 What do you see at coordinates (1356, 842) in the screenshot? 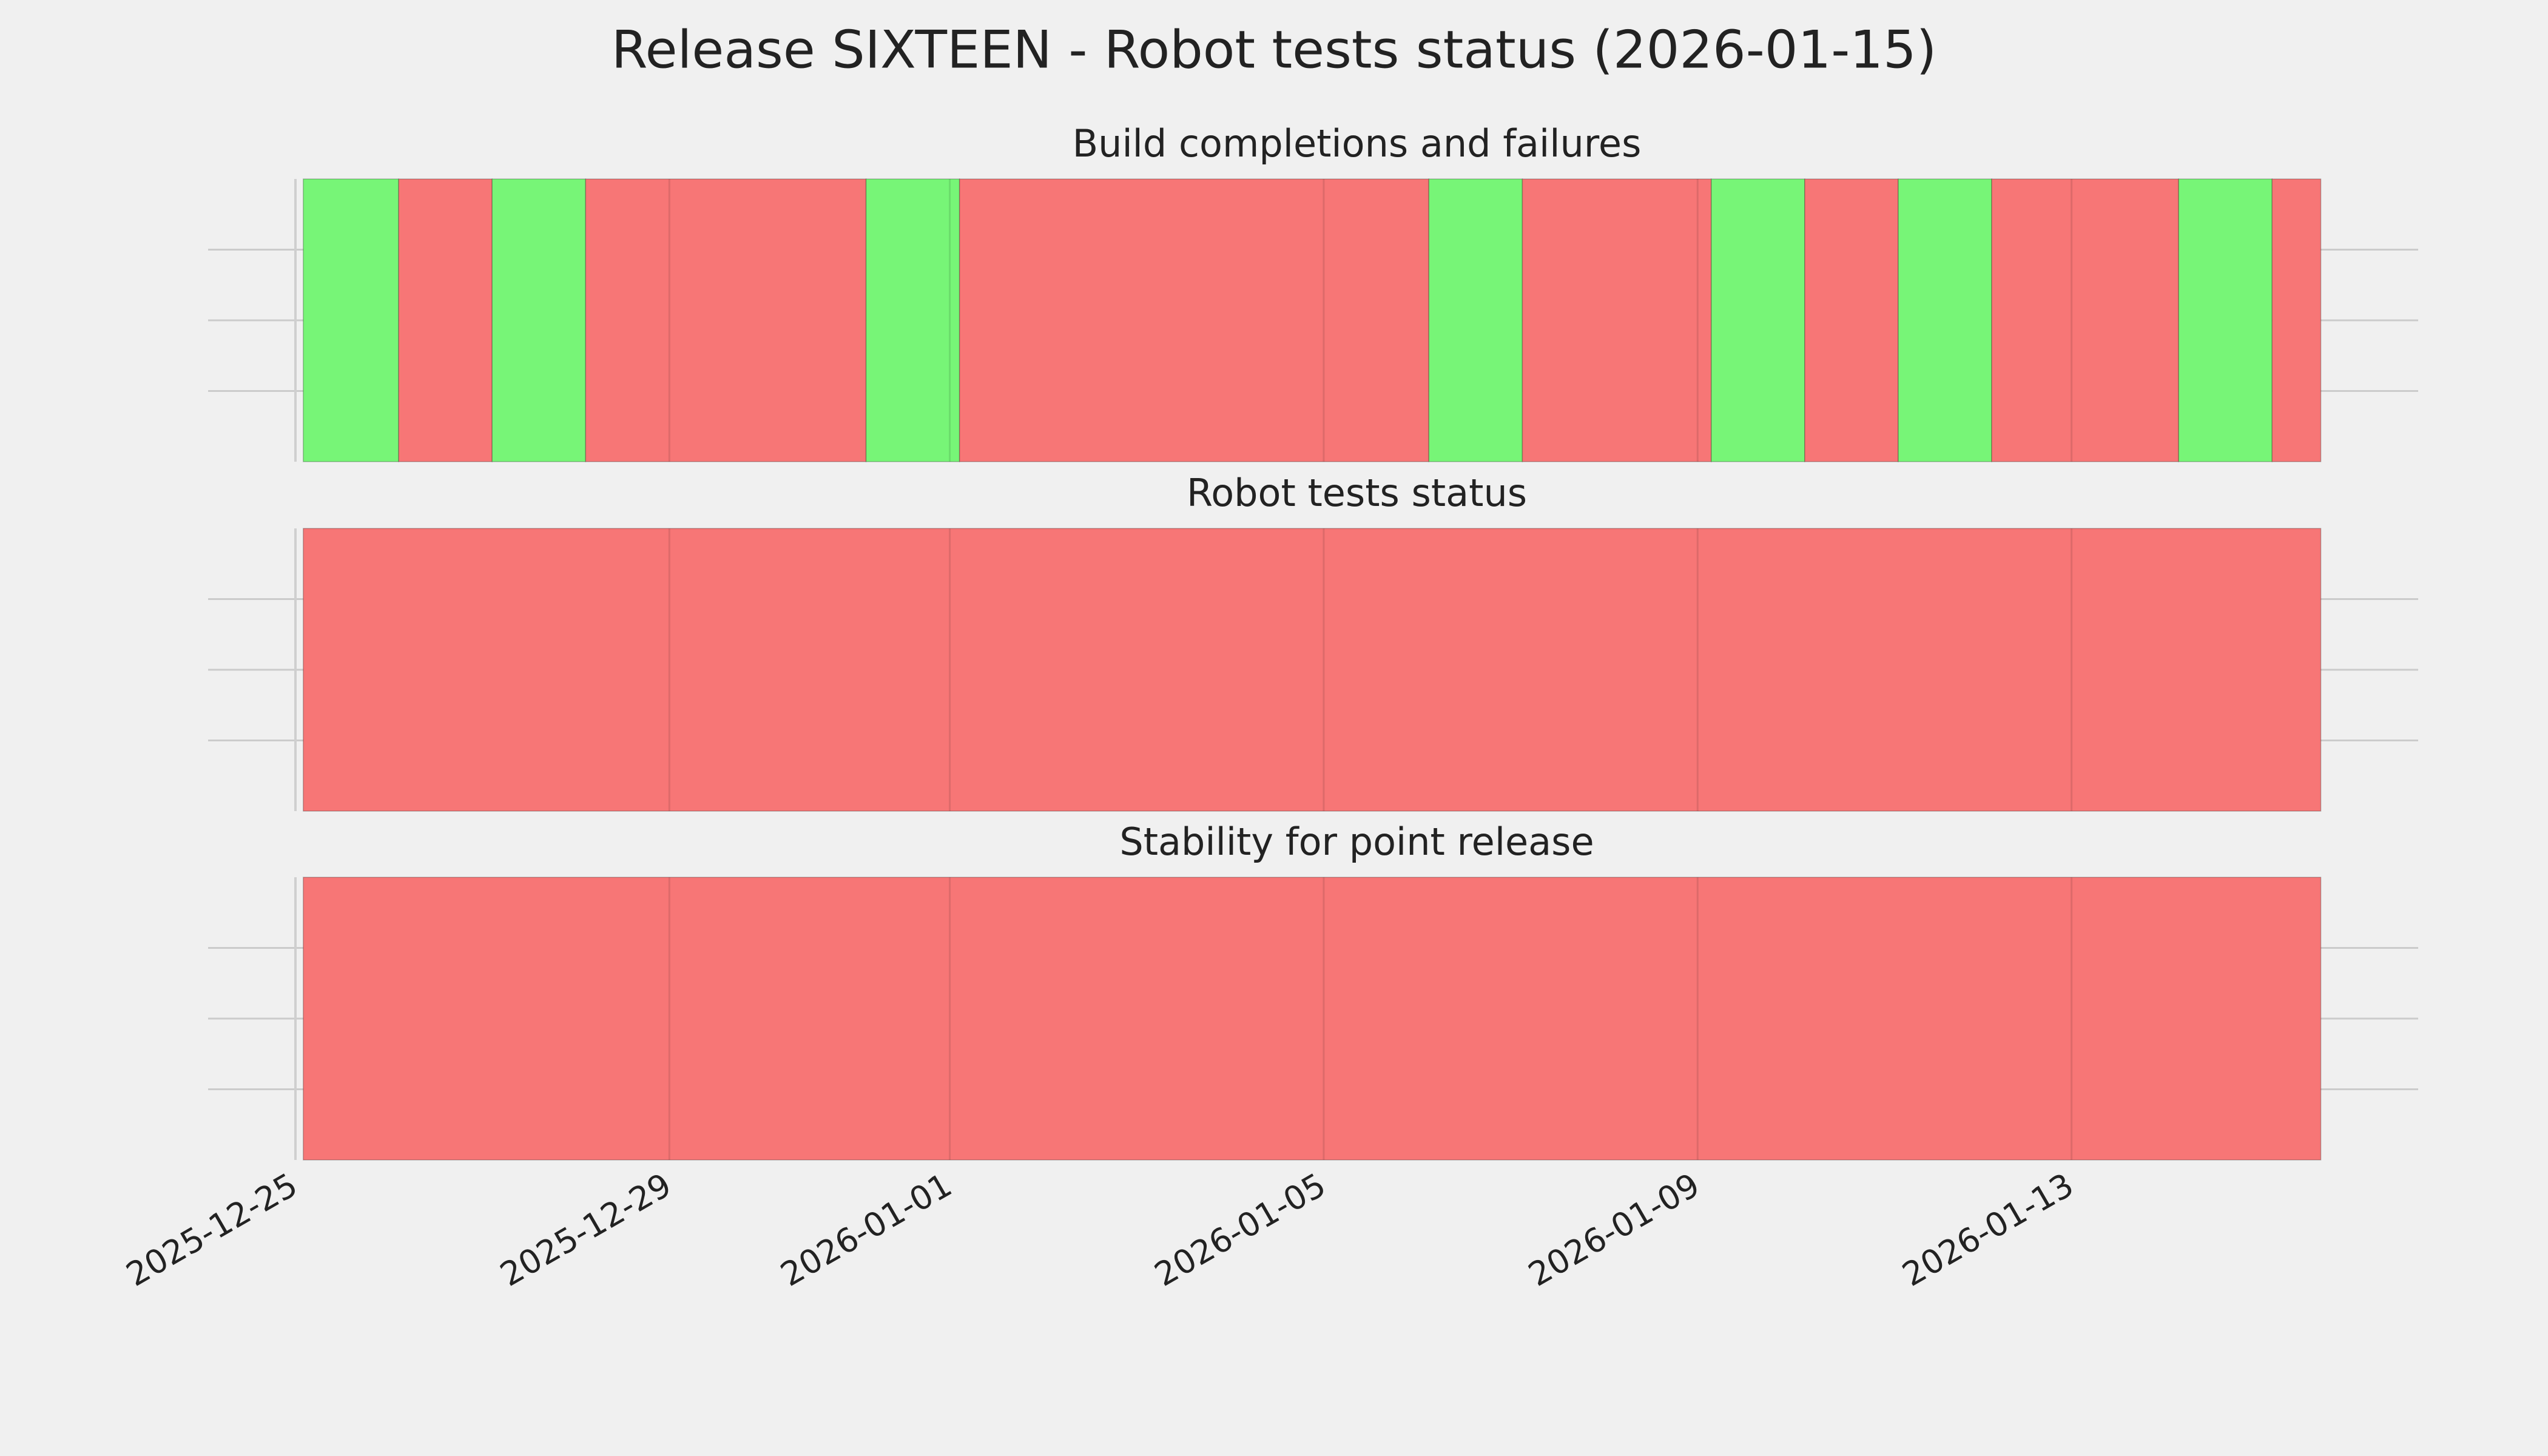
I see `panel-title: Stability for point release` at bounding box center [1356, 842].